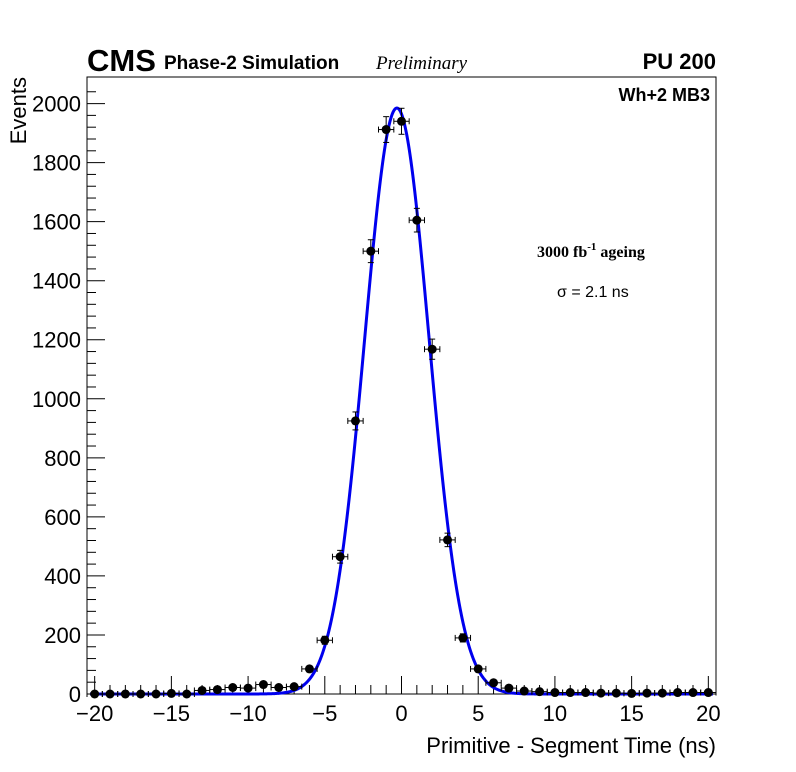  Describe the element at coordinates (56, 281) in the screenshot. I see `y-tick-label: 1400` at that location.